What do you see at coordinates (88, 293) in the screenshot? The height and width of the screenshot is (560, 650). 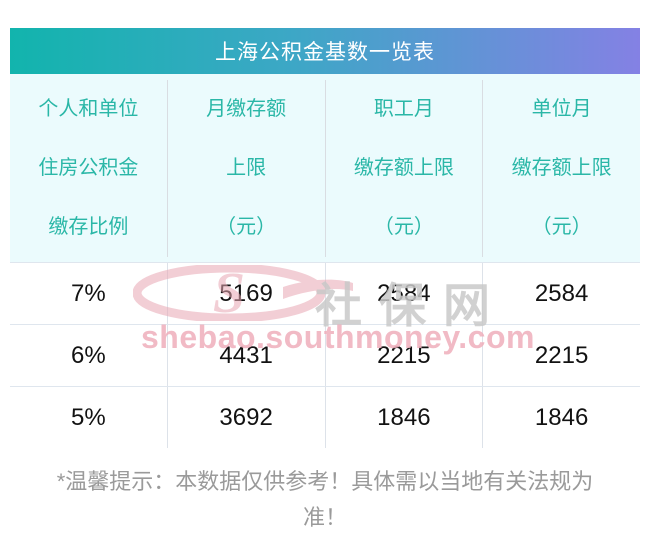 I see `cell-ratio: 7%` at bounding box center [88, 293].